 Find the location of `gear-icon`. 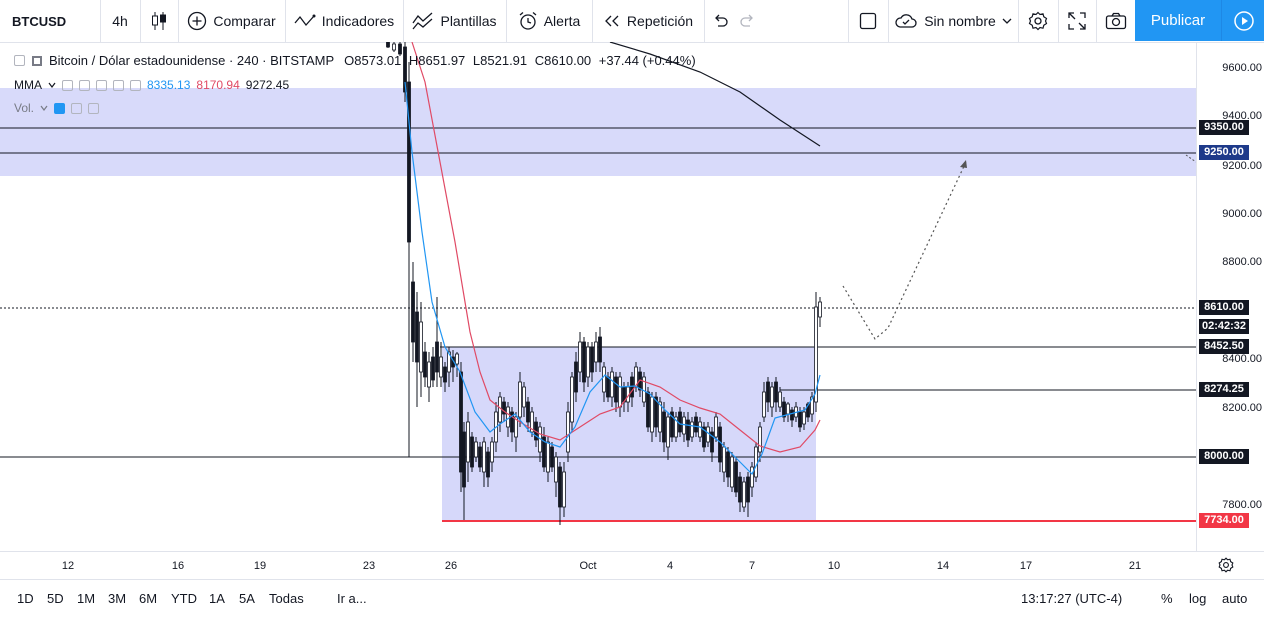

gear-icon is located at coordinates (84, 85).